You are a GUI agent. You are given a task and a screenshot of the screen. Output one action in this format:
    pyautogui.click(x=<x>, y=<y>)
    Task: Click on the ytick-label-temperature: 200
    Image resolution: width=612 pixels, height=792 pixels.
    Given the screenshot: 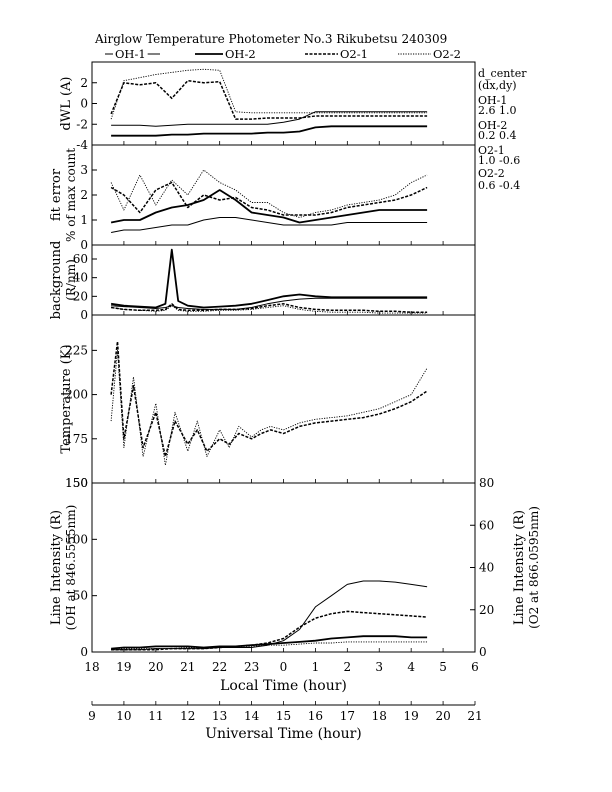 What is the action you would take?
    pyautogui.click(x=76, y=395)
    